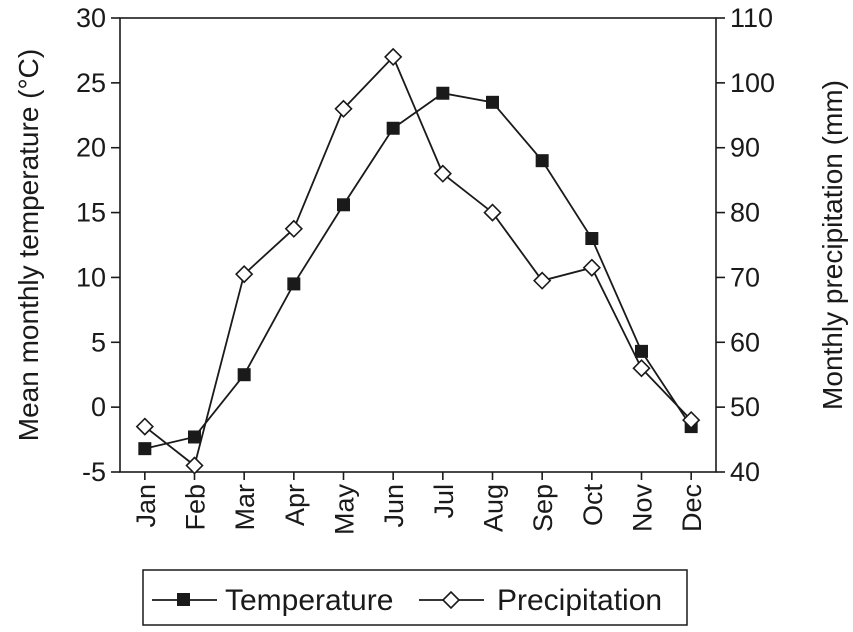 This screenshot has height=632, width=853. Describe the element at coordinates (444, 501) in the screenshot. I see `x-tick-label: Jul` at that location.